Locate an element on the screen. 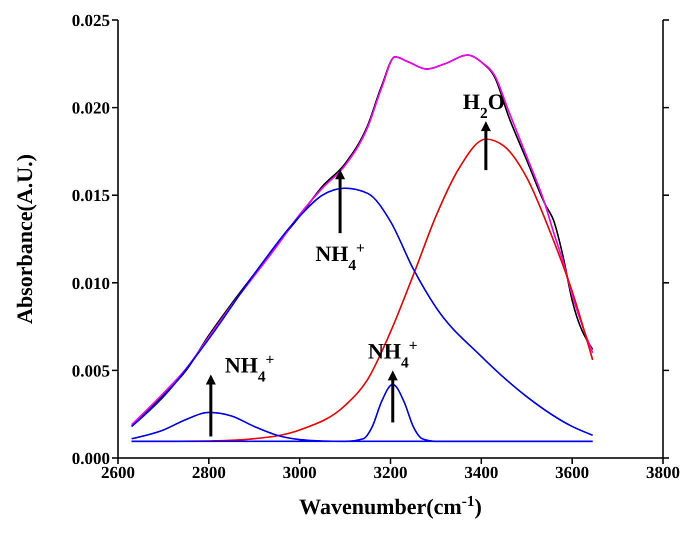 The height and width of the screenshot is (536, 697). x-tick-label: 3600 is located at coordinates (572, 472).